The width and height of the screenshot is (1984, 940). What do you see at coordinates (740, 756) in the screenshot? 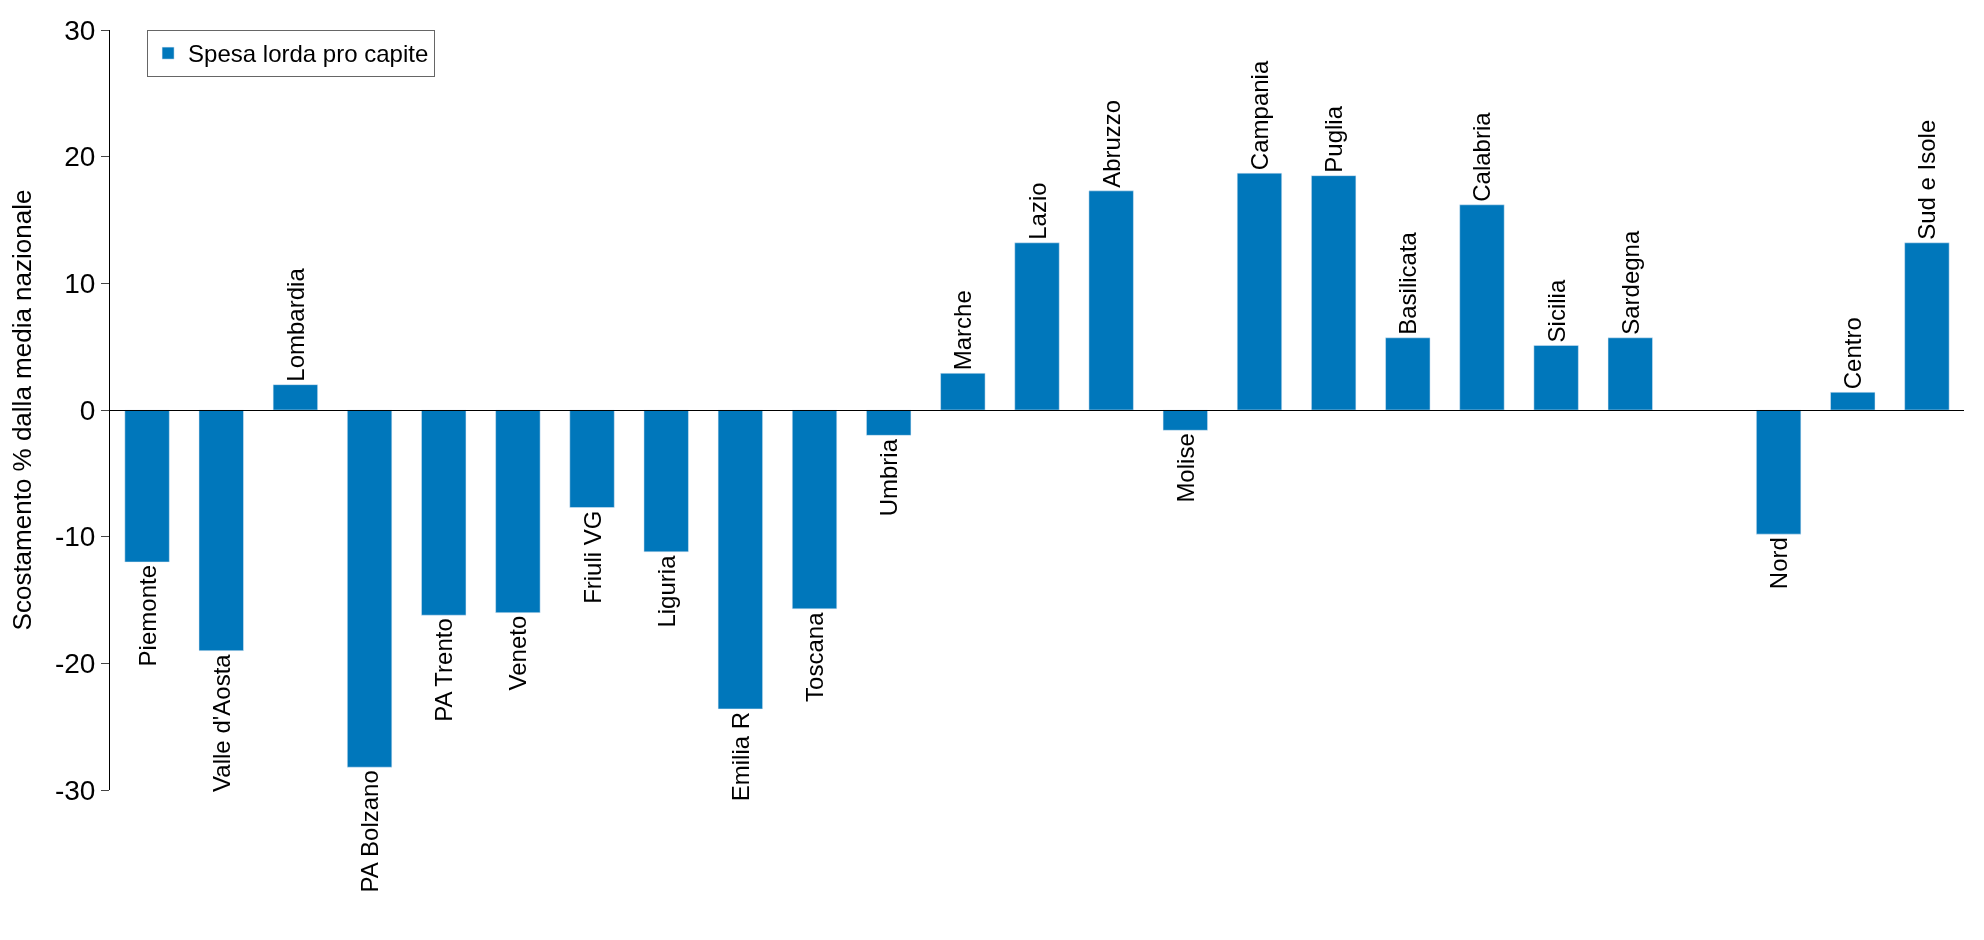
I see `x-tick-label: Emilia R` at bounding box center [740, 756].